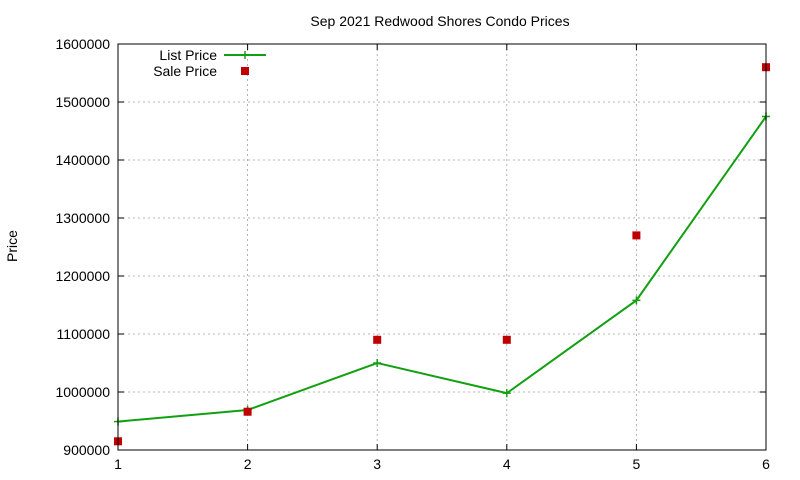  I want to click on x-tick-label: 6, so click(766, 464).